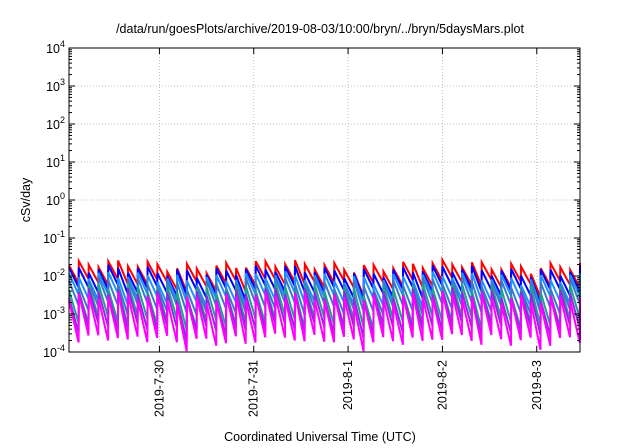 The width and height of the screenshot is (640, 448). I want to click on y-tick-label: 10⁰, so click(55, 199).